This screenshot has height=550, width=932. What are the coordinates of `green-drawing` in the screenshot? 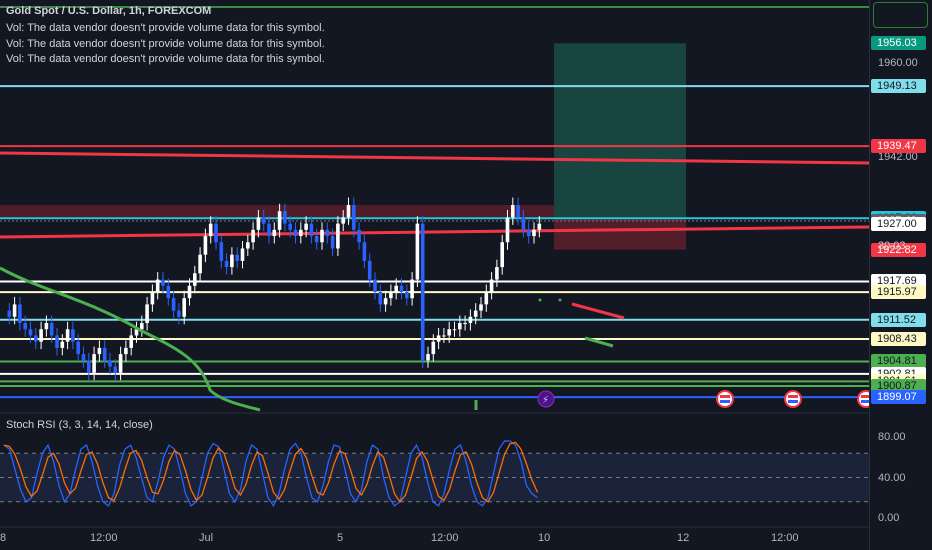 It's located at (599, 342).